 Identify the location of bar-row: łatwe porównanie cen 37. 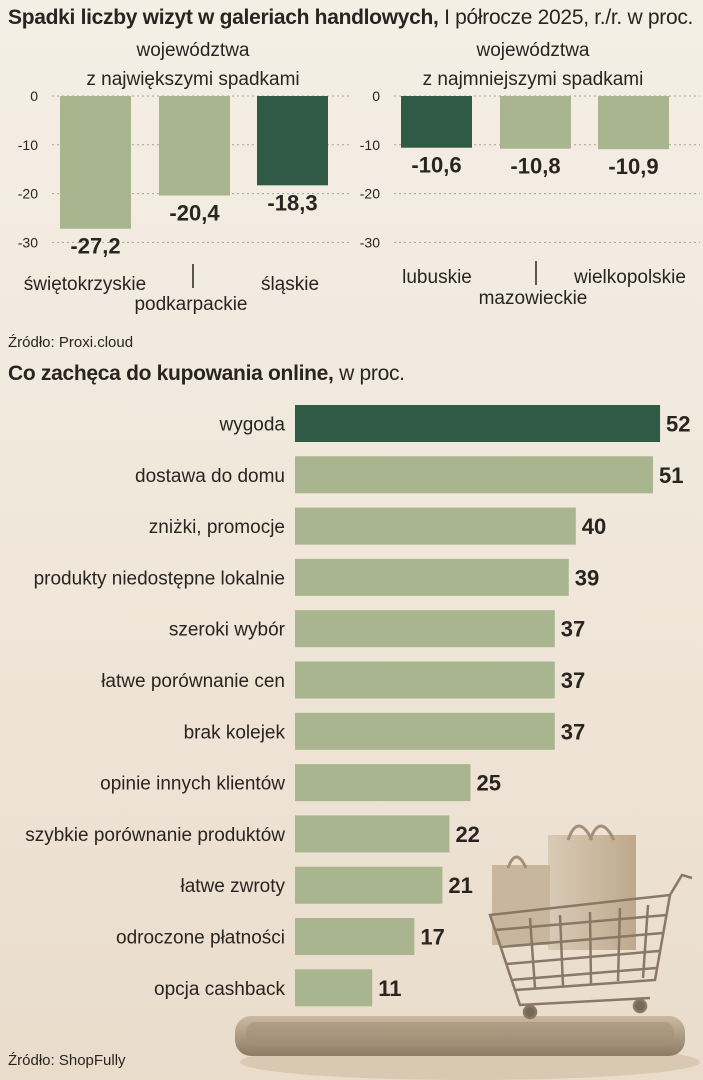
(343, 680).